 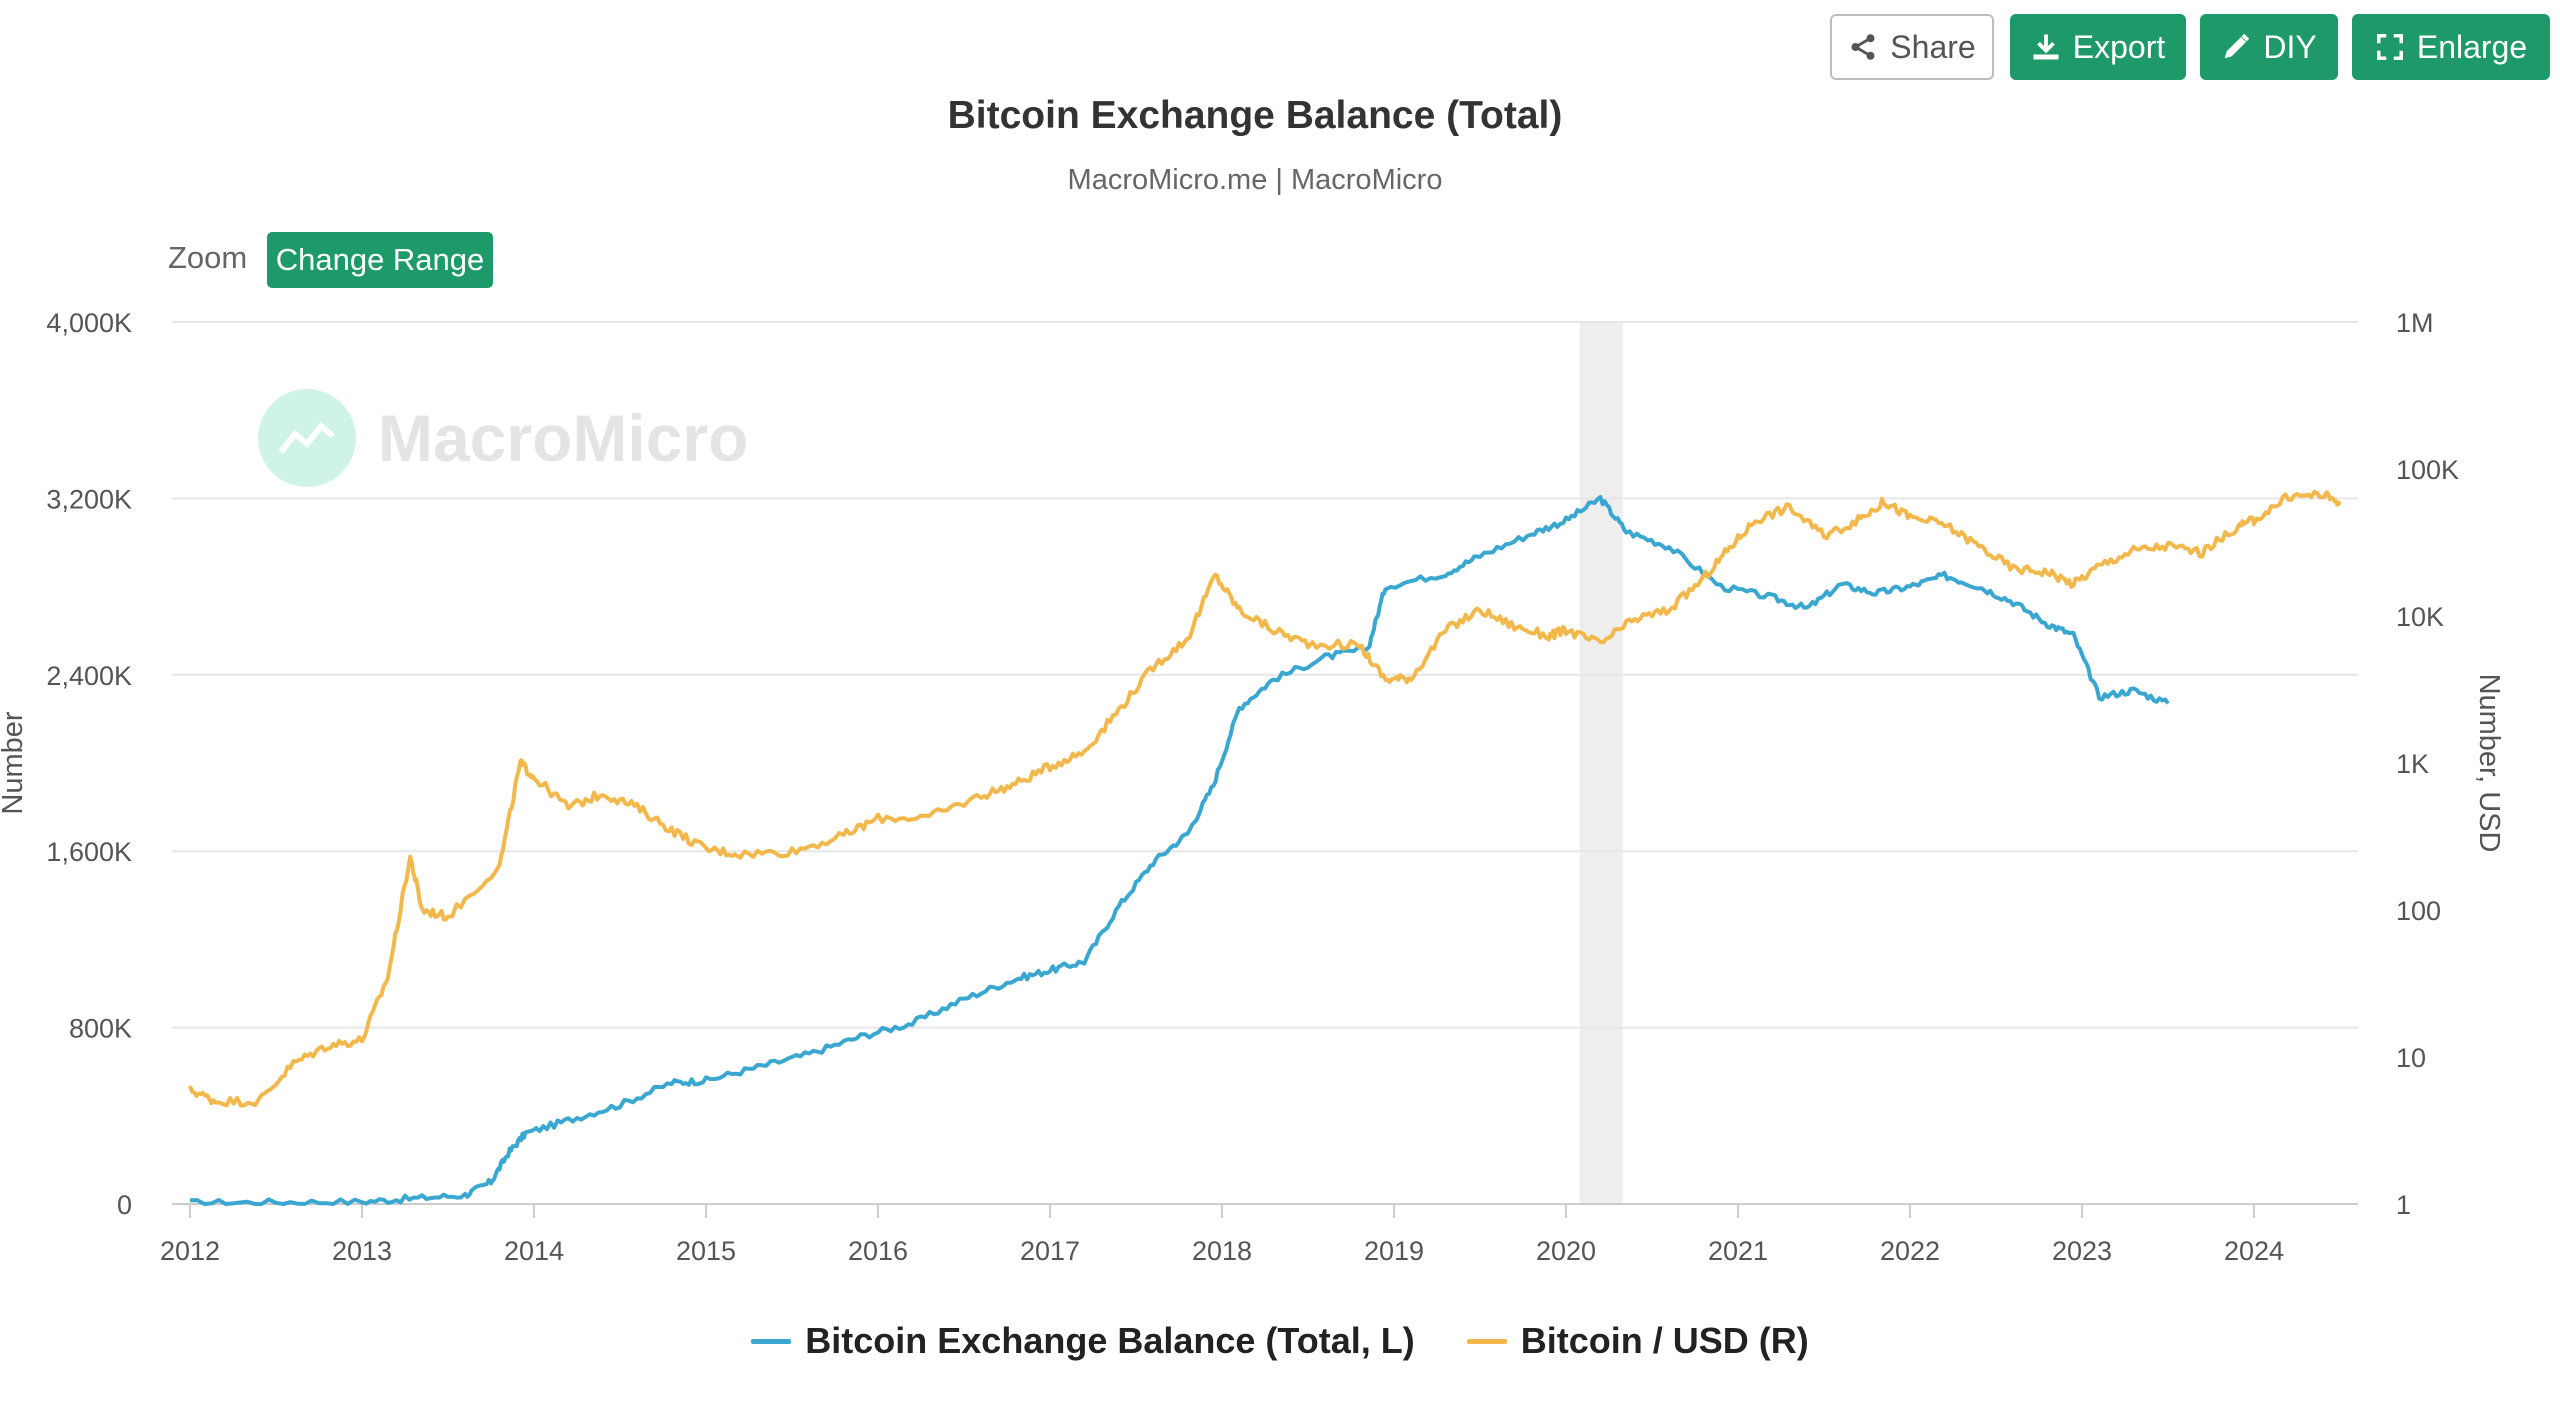 I want to click on share-button: Share, so click(x=1912, y=47).